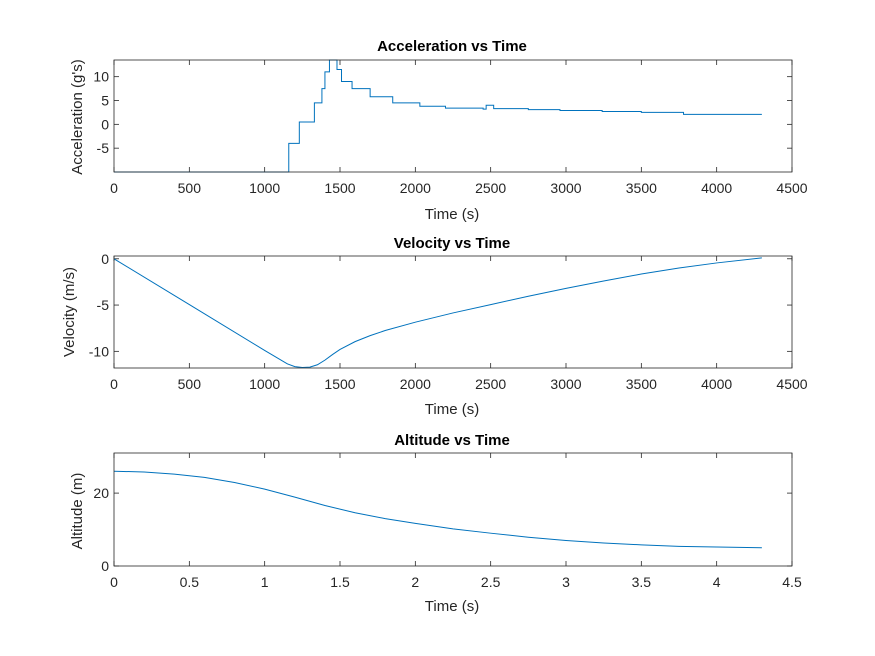  I want to click on altitude-axes-box, so click(453, 509).